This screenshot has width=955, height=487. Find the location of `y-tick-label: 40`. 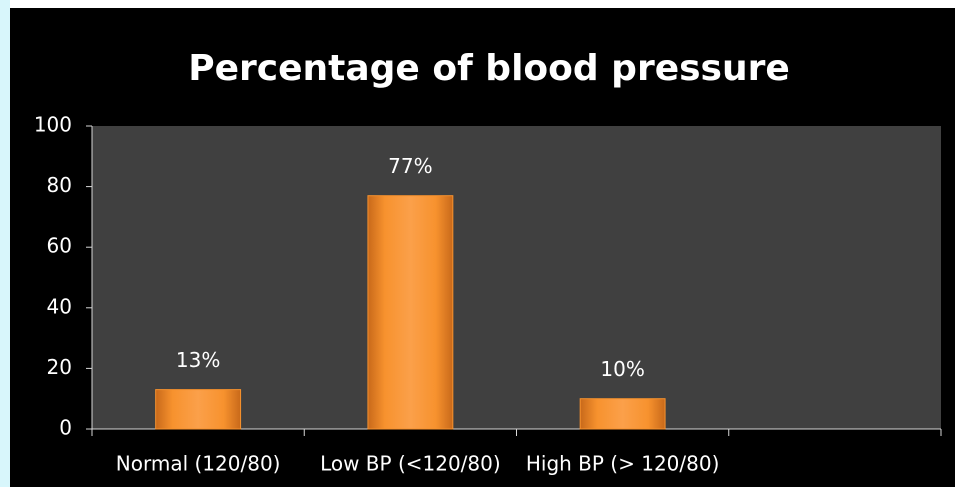

y-tick-label: 40 is located at coordinates (59, 306).